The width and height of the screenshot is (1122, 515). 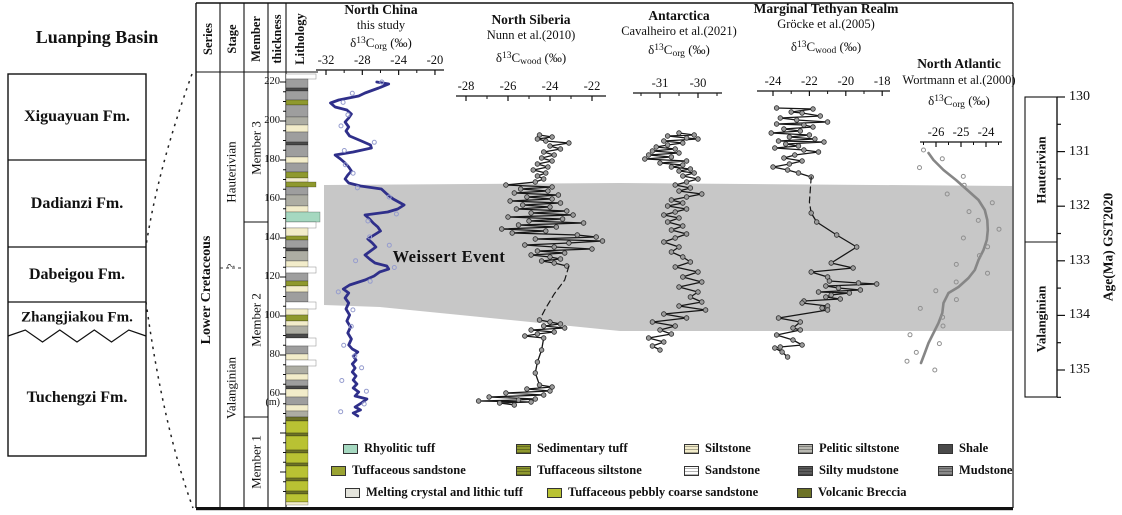 I want to click on north_siberia-title: North Siberia, so click(x=531, y=19).